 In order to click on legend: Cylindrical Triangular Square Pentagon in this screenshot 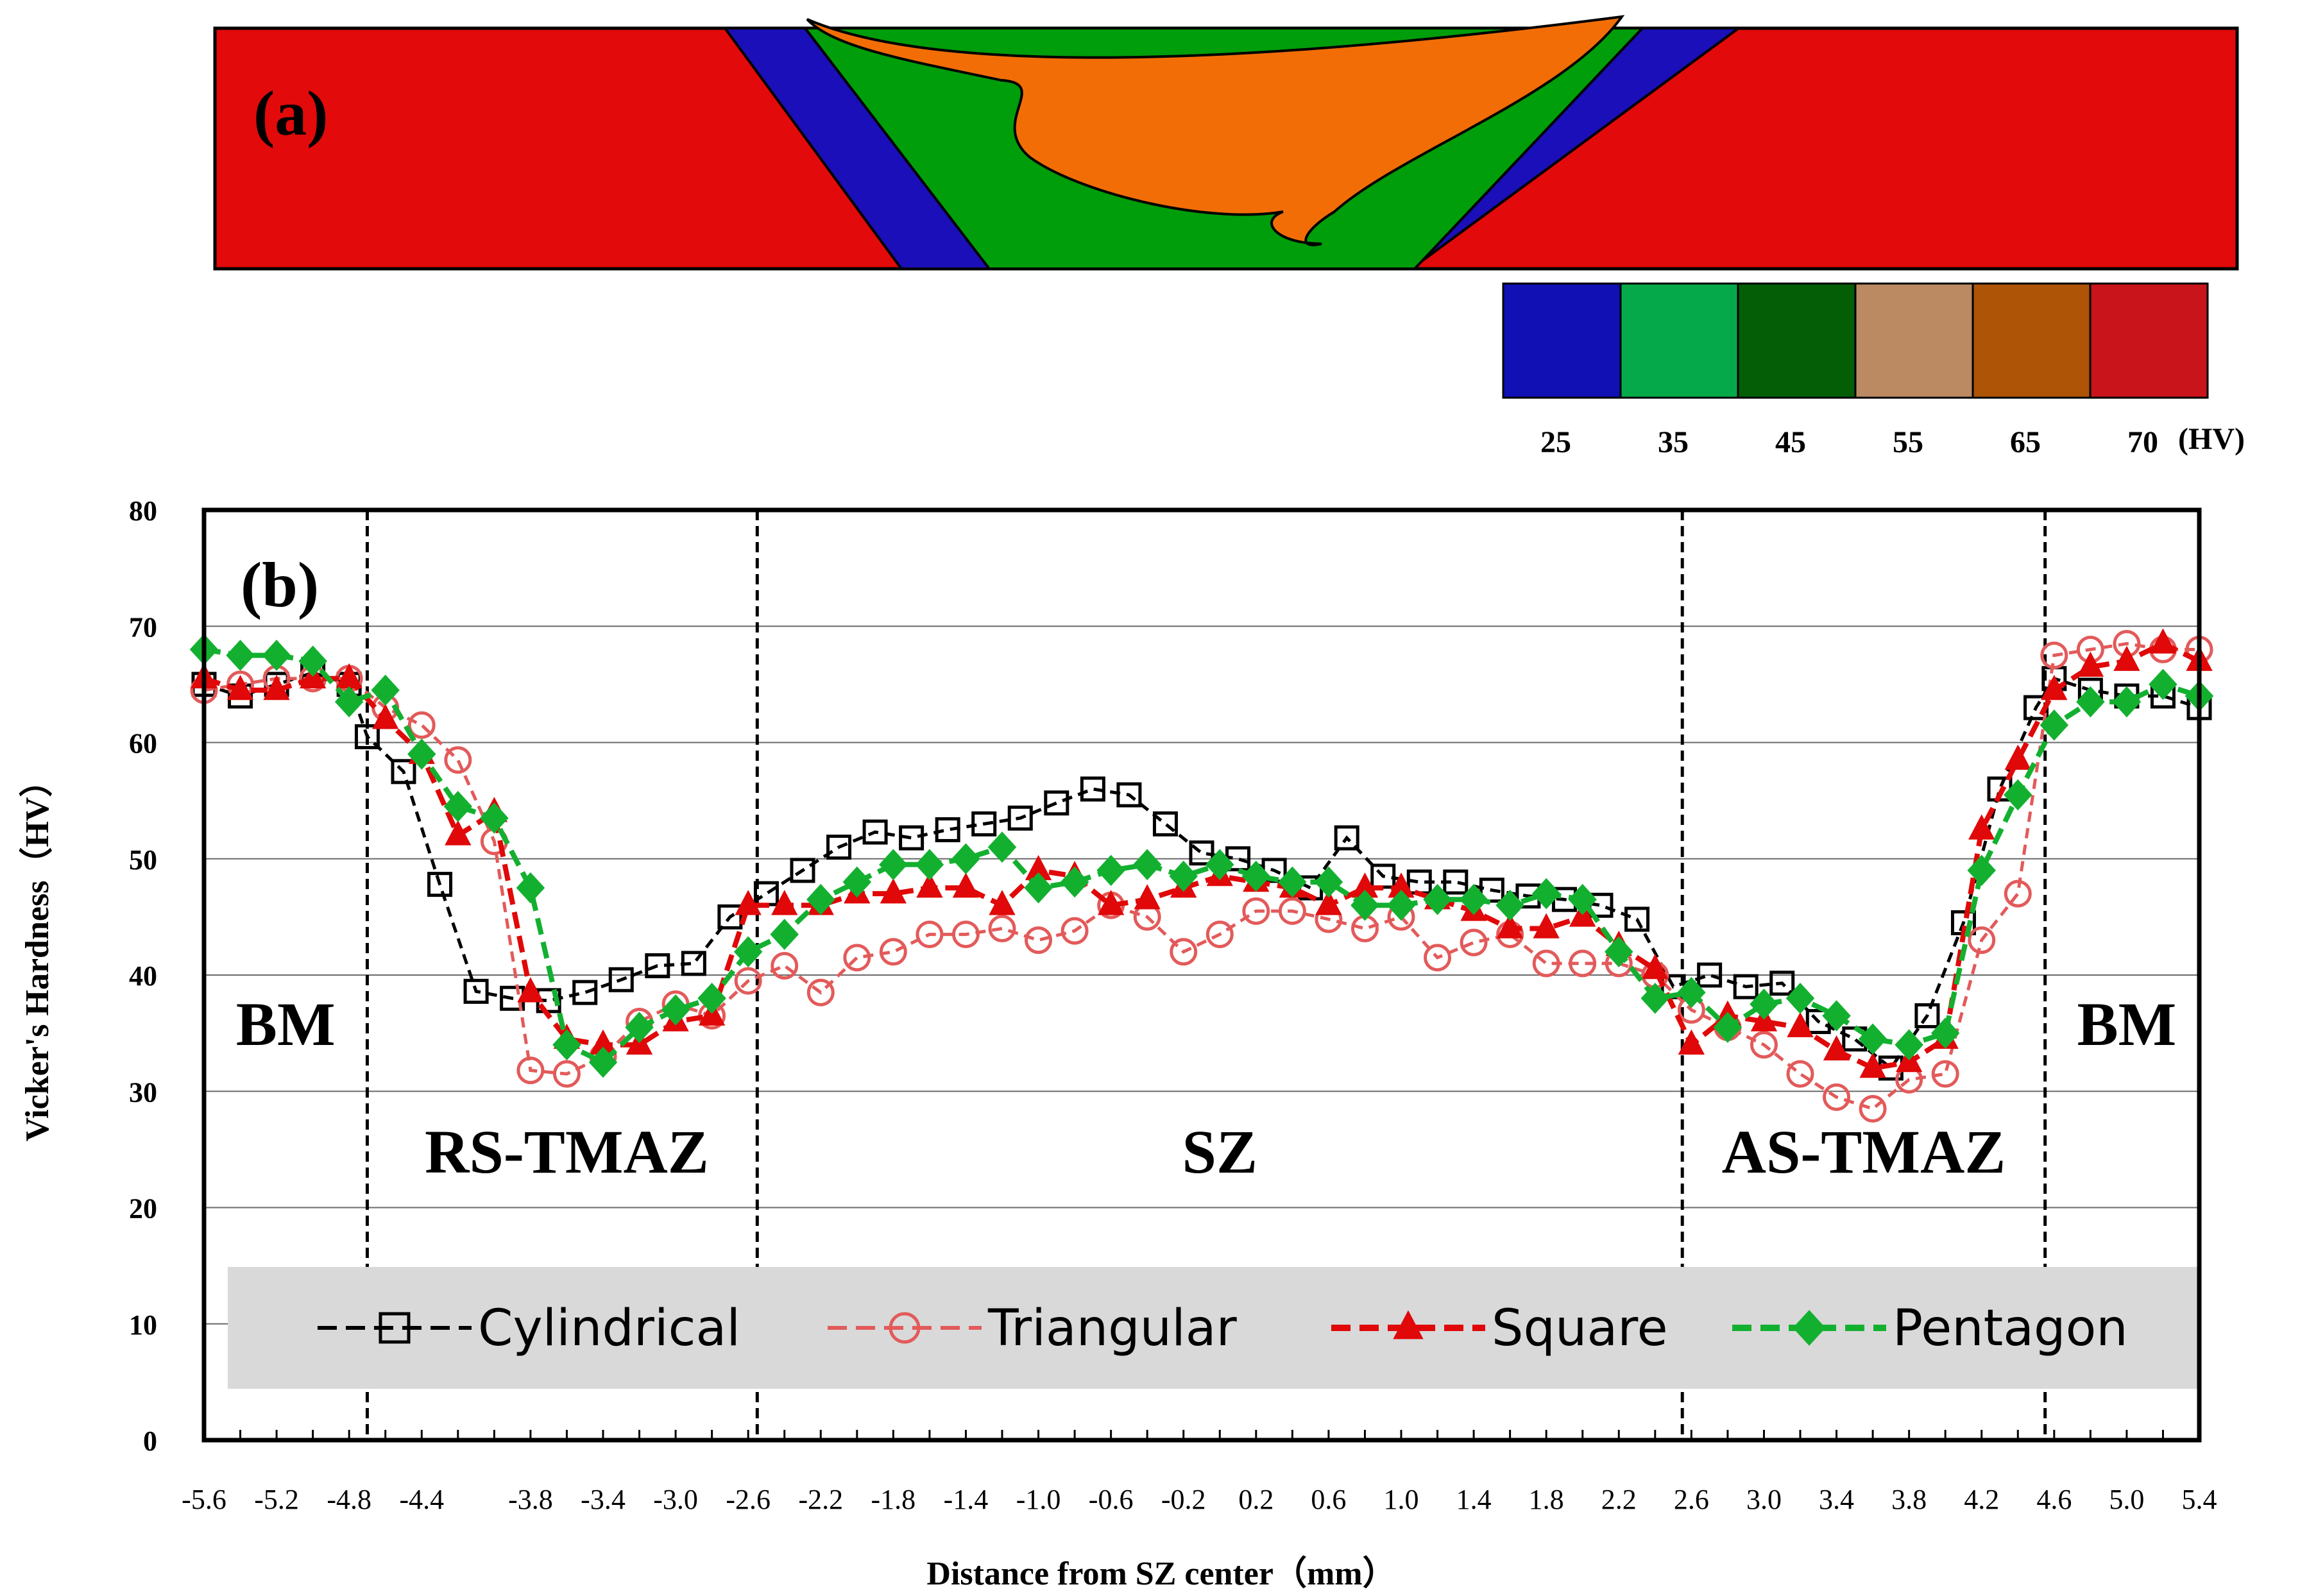, I will do `click(1223, 1328)`.